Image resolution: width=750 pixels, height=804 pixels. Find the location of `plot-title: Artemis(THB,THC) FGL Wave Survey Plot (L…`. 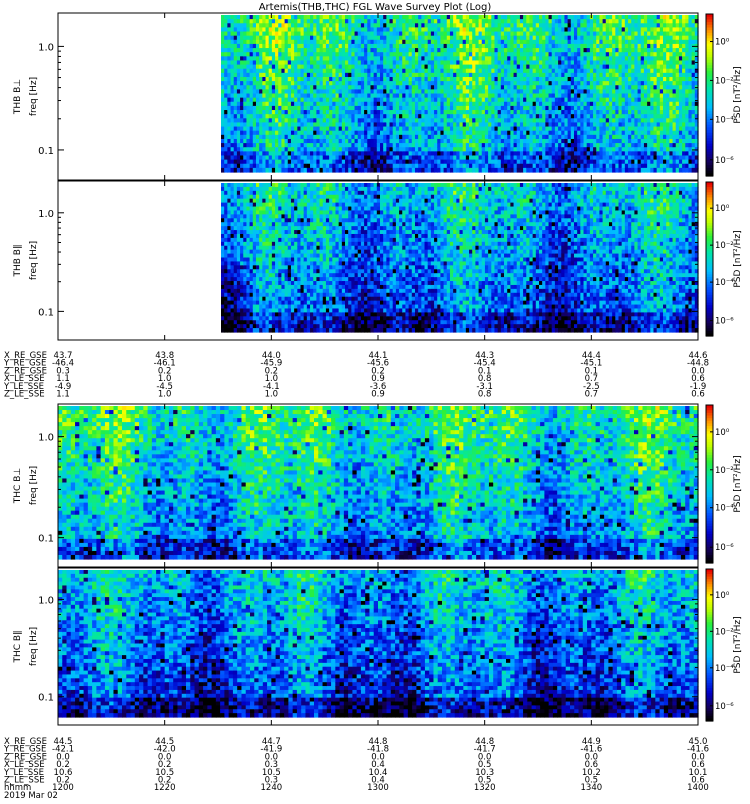

plot-title: Artemis(THB,THC) FGL Wave Survey Plot (L… is located at coordinates (375, 7).